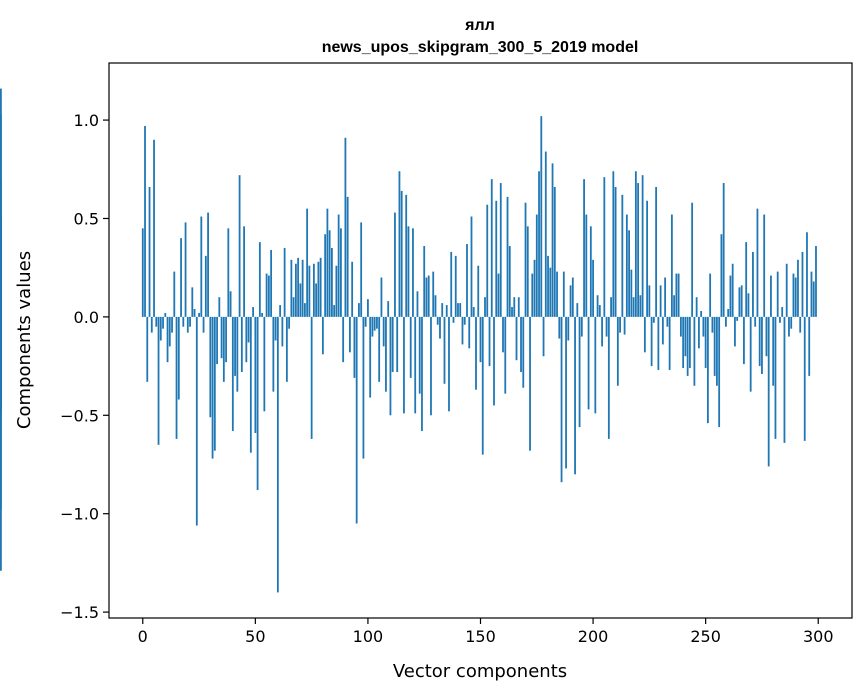 This screenshot has width=867, height=696. What do you see at coordinates (24, 340) in the screenshot?
I see `y-axis-label: Components values` at bounding box center [24, 340].